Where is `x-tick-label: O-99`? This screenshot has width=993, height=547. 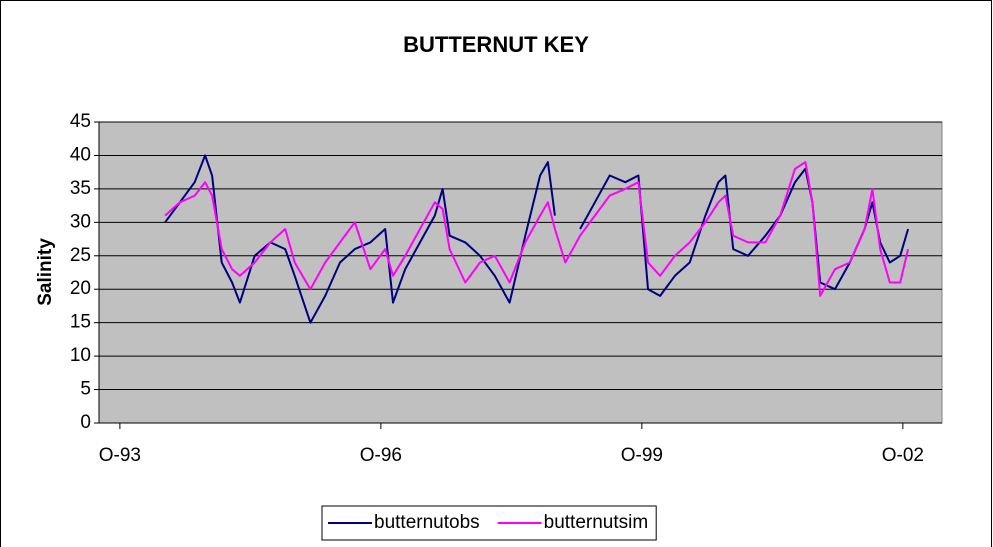
x-tick-label: O-99 is located at coordinates (642, 455).